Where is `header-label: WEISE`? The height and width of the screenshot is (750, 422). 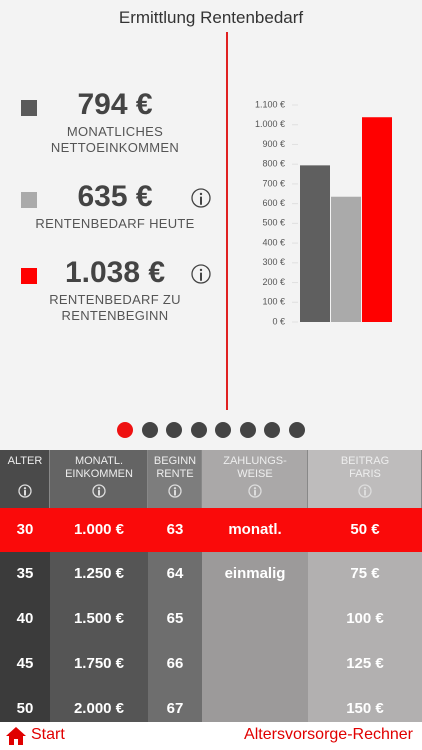
header-label: WEISE is located at coordinates (255, 474).